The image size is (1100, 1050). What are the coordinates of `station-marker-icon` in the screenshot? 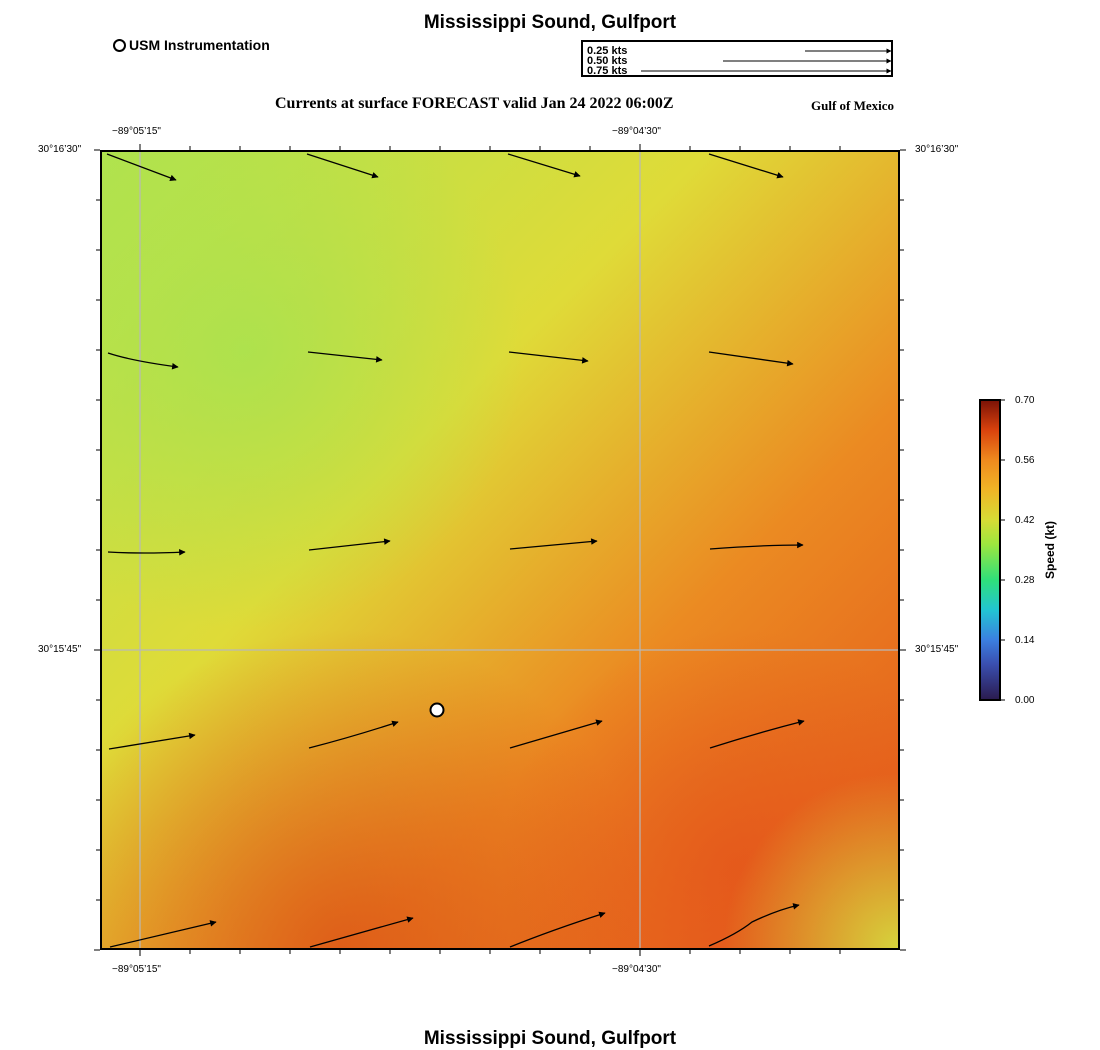 It's located at (119, 45).